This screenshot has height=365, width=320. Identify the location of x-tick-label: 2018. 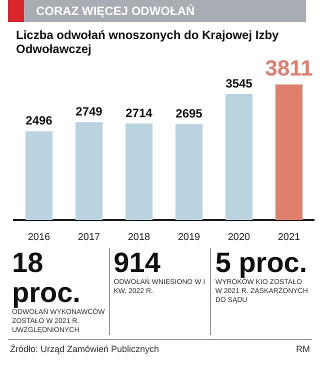
(139, 237).